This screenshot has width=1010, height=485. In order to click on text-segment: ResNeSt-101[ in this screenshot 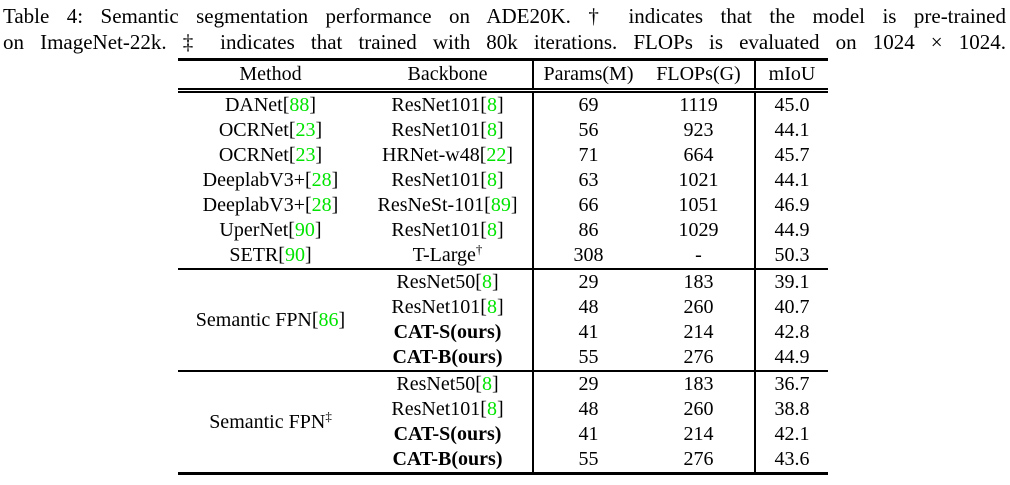, I will do `click(434, 205)`.